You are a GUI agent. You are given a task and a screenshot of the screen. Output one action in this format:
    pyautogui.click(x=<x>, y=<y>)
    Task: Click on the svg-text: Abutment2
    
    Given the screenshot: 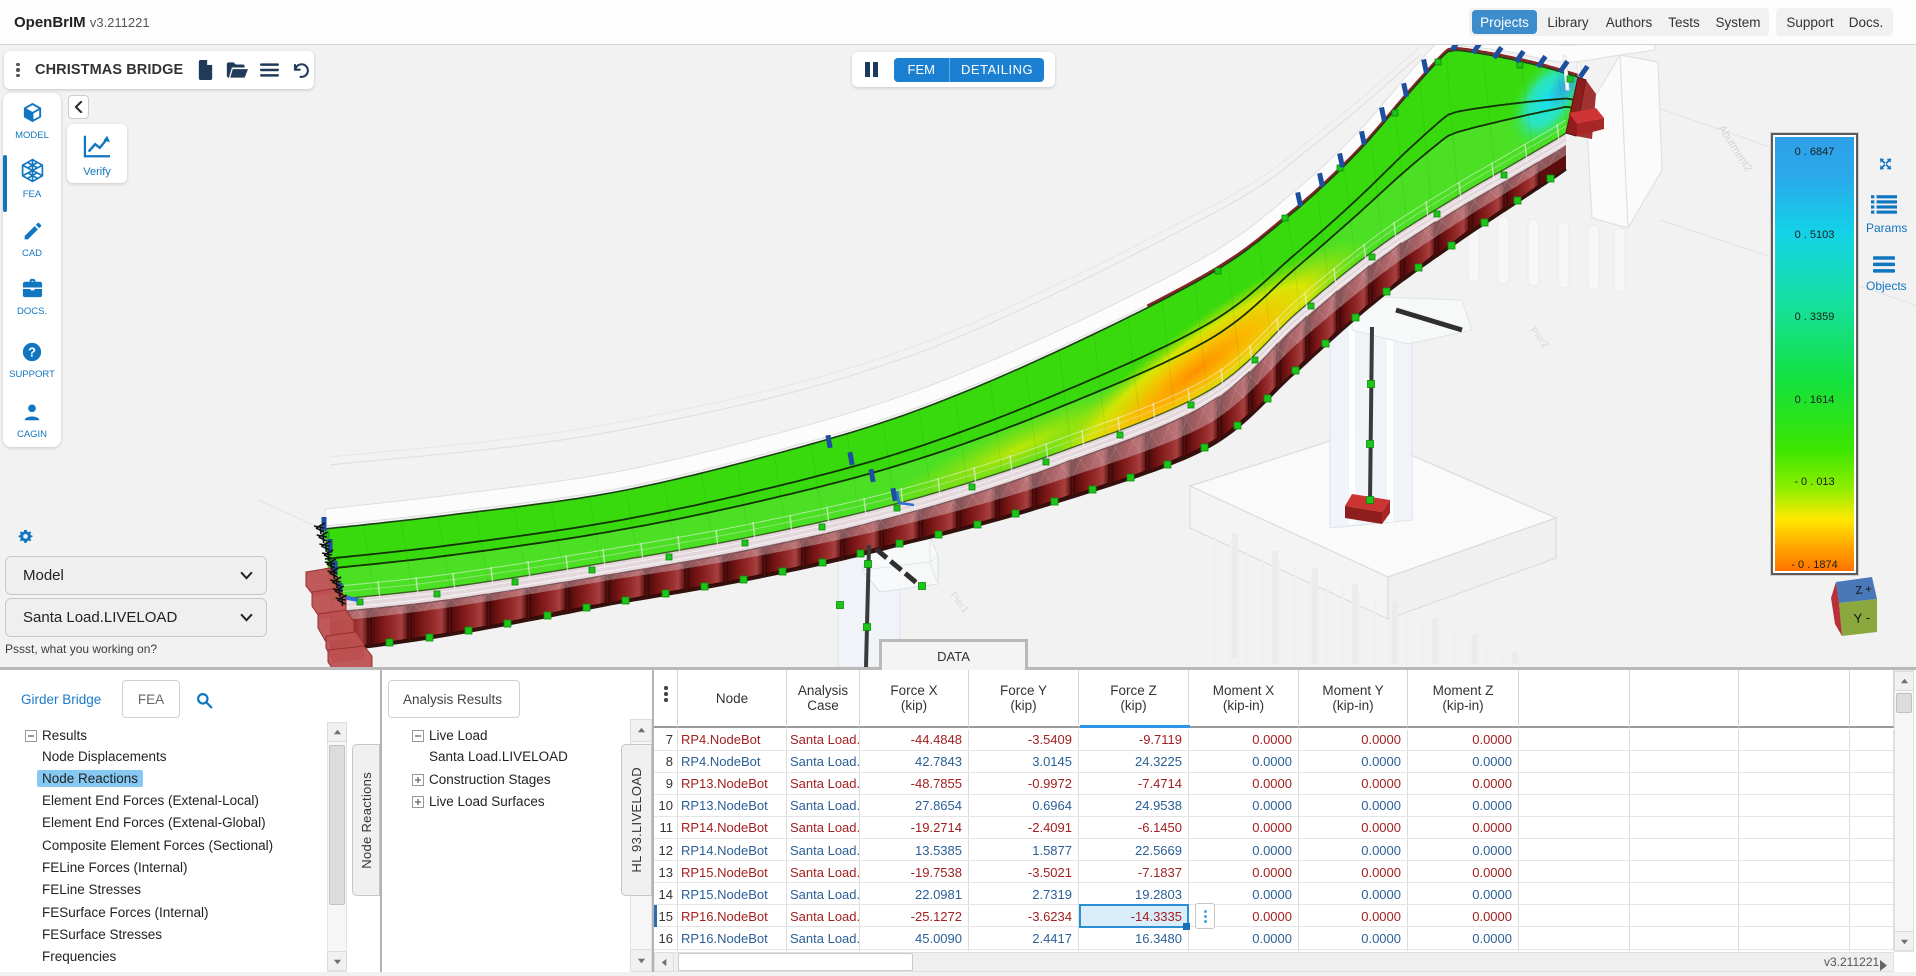 What is the action you would take?
    pyautogui.click(x=1734, y=148)
    